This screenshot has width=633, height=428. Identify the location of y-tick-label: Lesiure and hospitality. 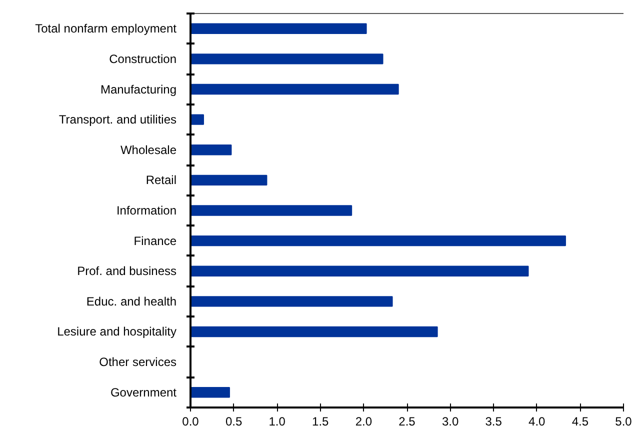
(117, 331).